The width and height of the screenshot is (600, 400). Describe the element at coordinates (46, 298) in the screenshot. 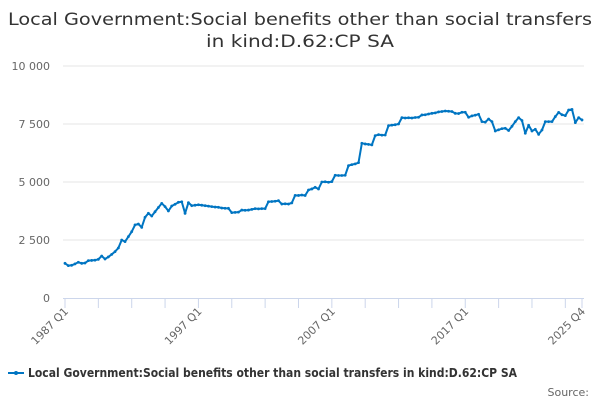

I see `y-tick-label: 0` at that location.